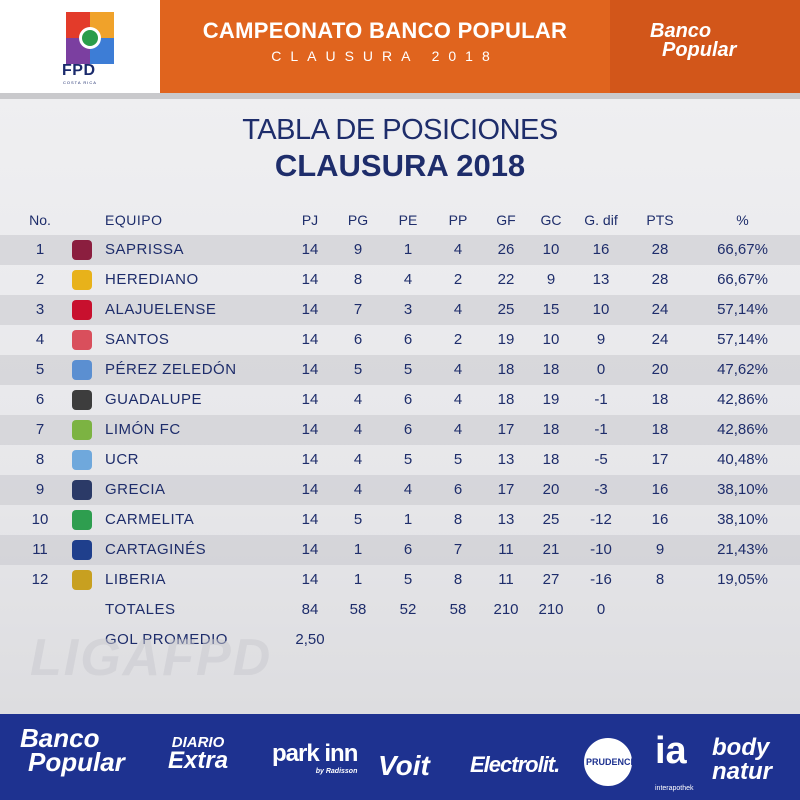 This screenshot has height=800, width=800. I want to click on banco-popular-logo: Banco Popular, so click(693, 41).